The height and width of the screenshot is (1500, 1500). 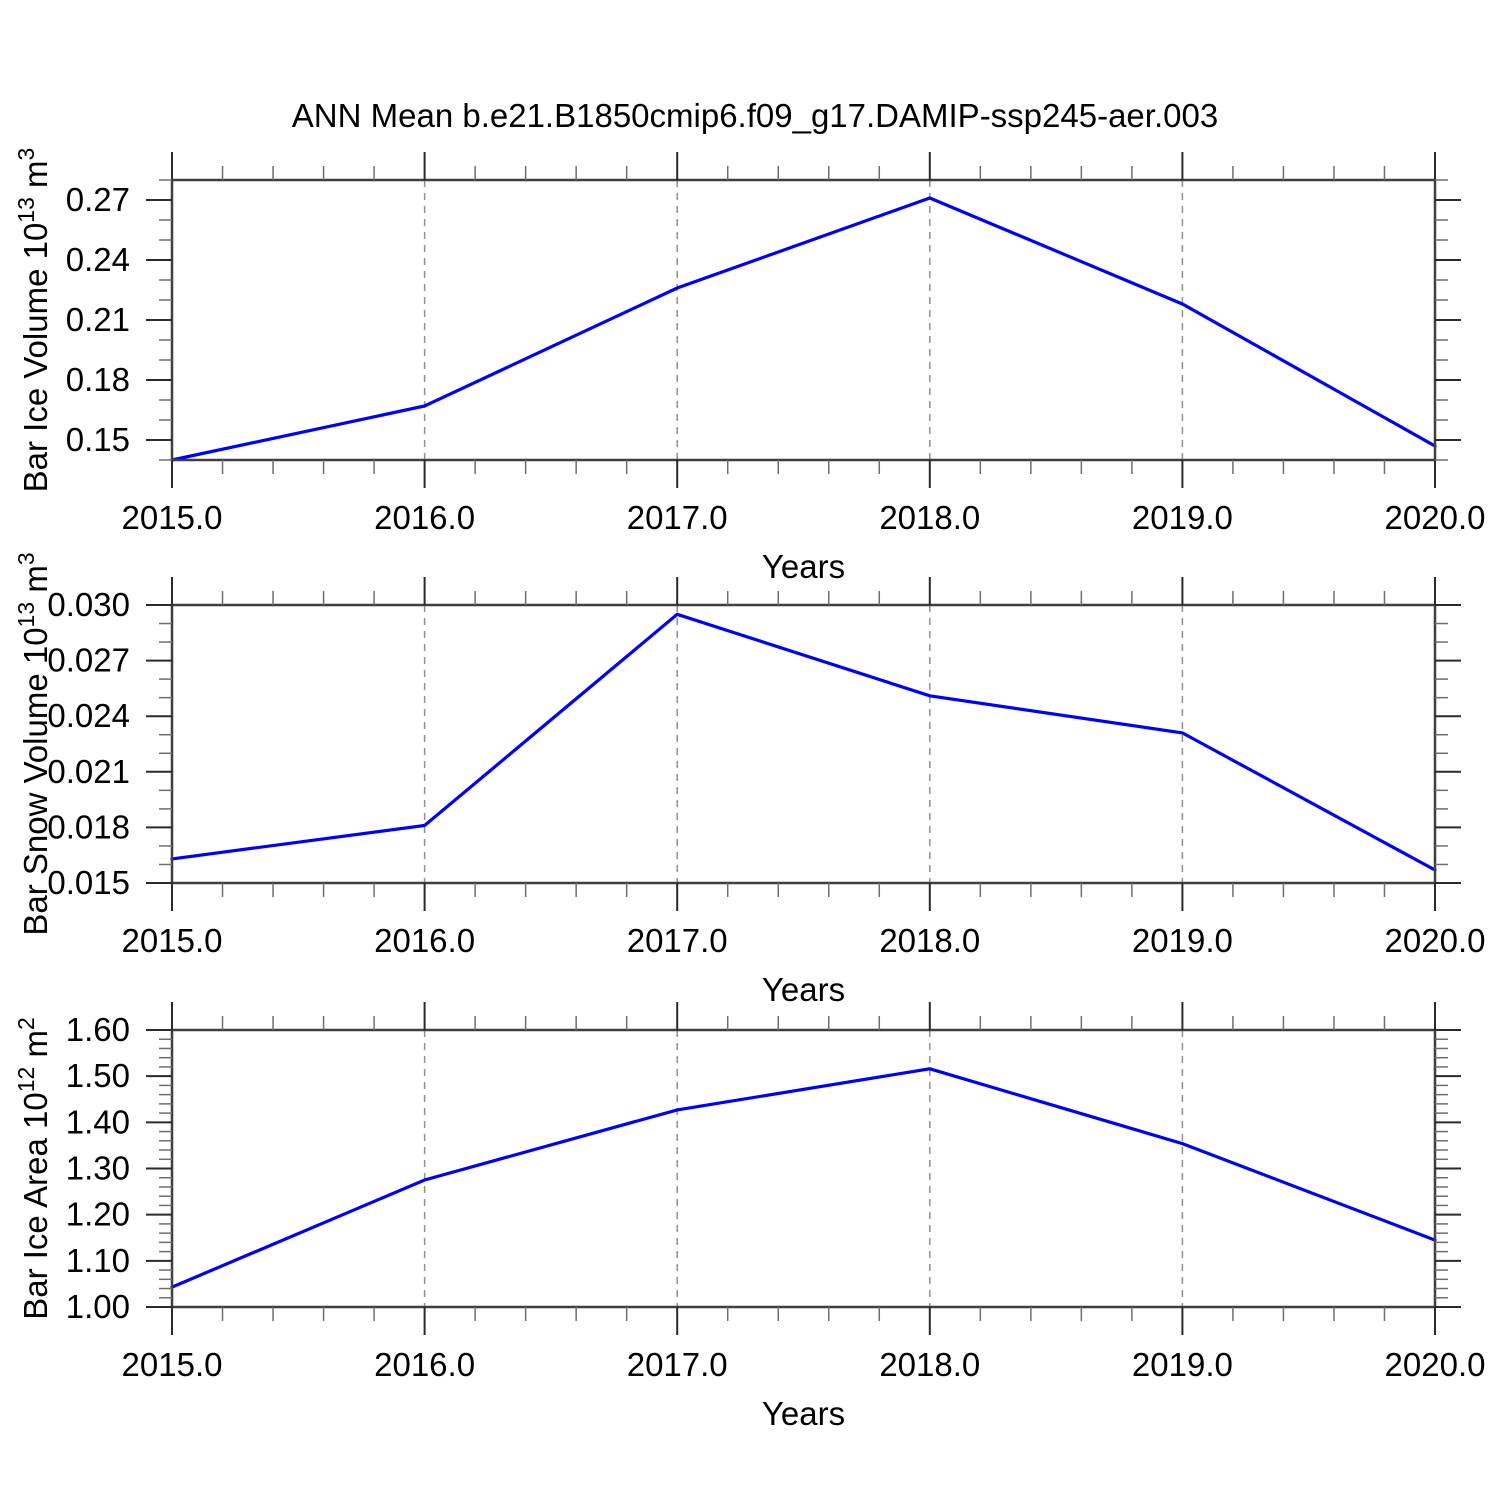 What do you see at coordinates (88, 604) in the screenshot?
I see `y-tick-label: 0.030` at bounding box center [88, 604].